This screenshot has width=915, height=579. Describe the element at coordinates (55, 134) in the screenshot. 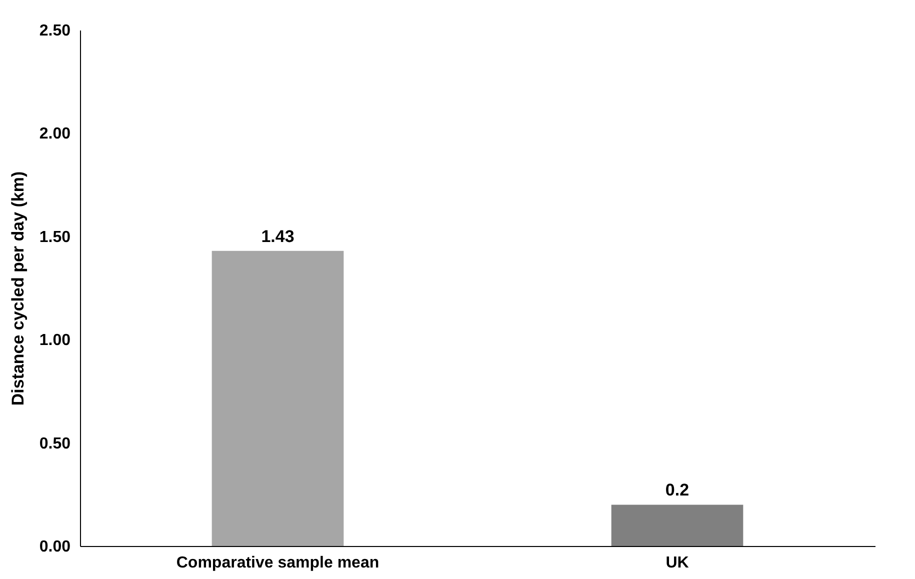

I see `y-tick-label: 2.00` at that location.